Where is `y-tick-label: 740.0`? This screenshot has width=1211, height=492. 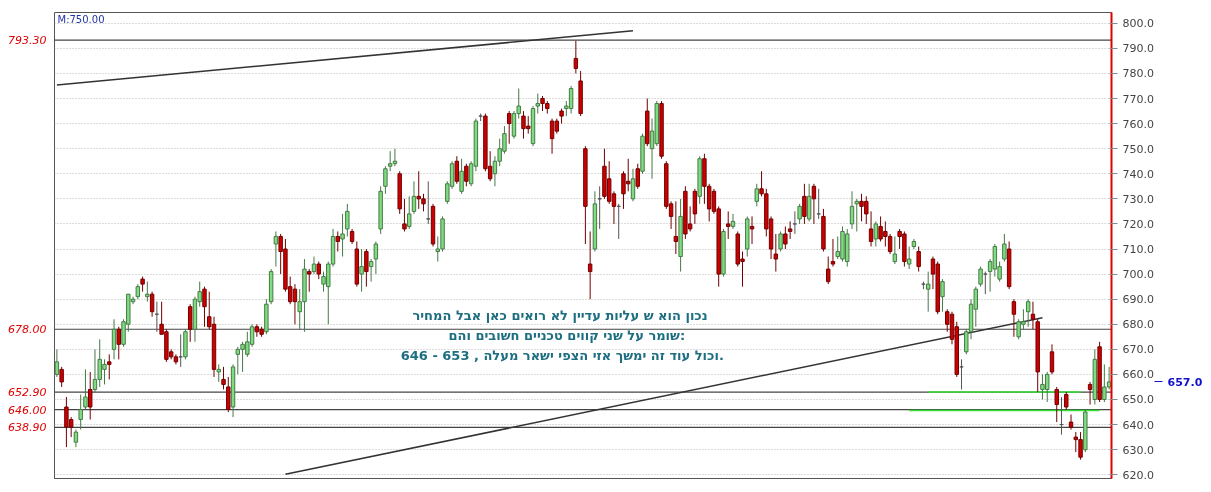 y-tick-label: 740.0 is located at coordinates (1138, 174).